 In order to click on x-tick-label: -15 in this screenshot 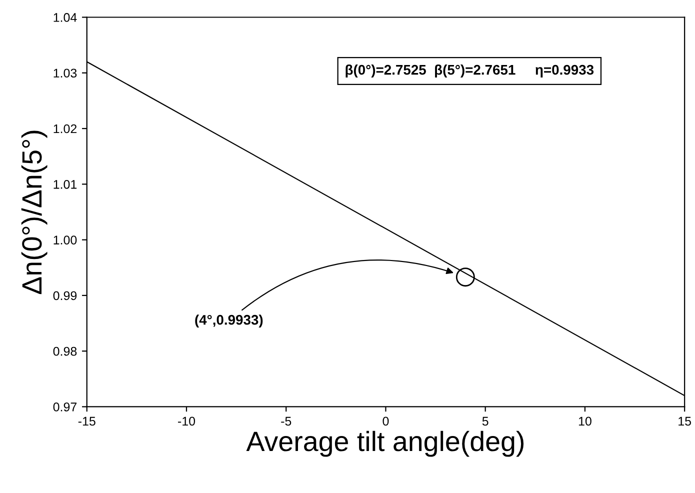, I will do `click(87, 421)`.